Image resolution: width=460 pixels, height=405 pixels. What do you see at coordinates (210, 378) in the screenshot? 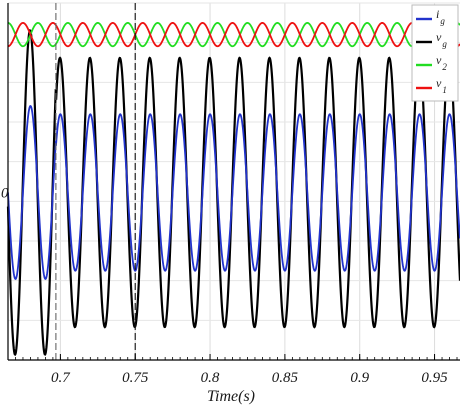
I see `x-tick-label: 0.8` at bounding box center [210, 378].